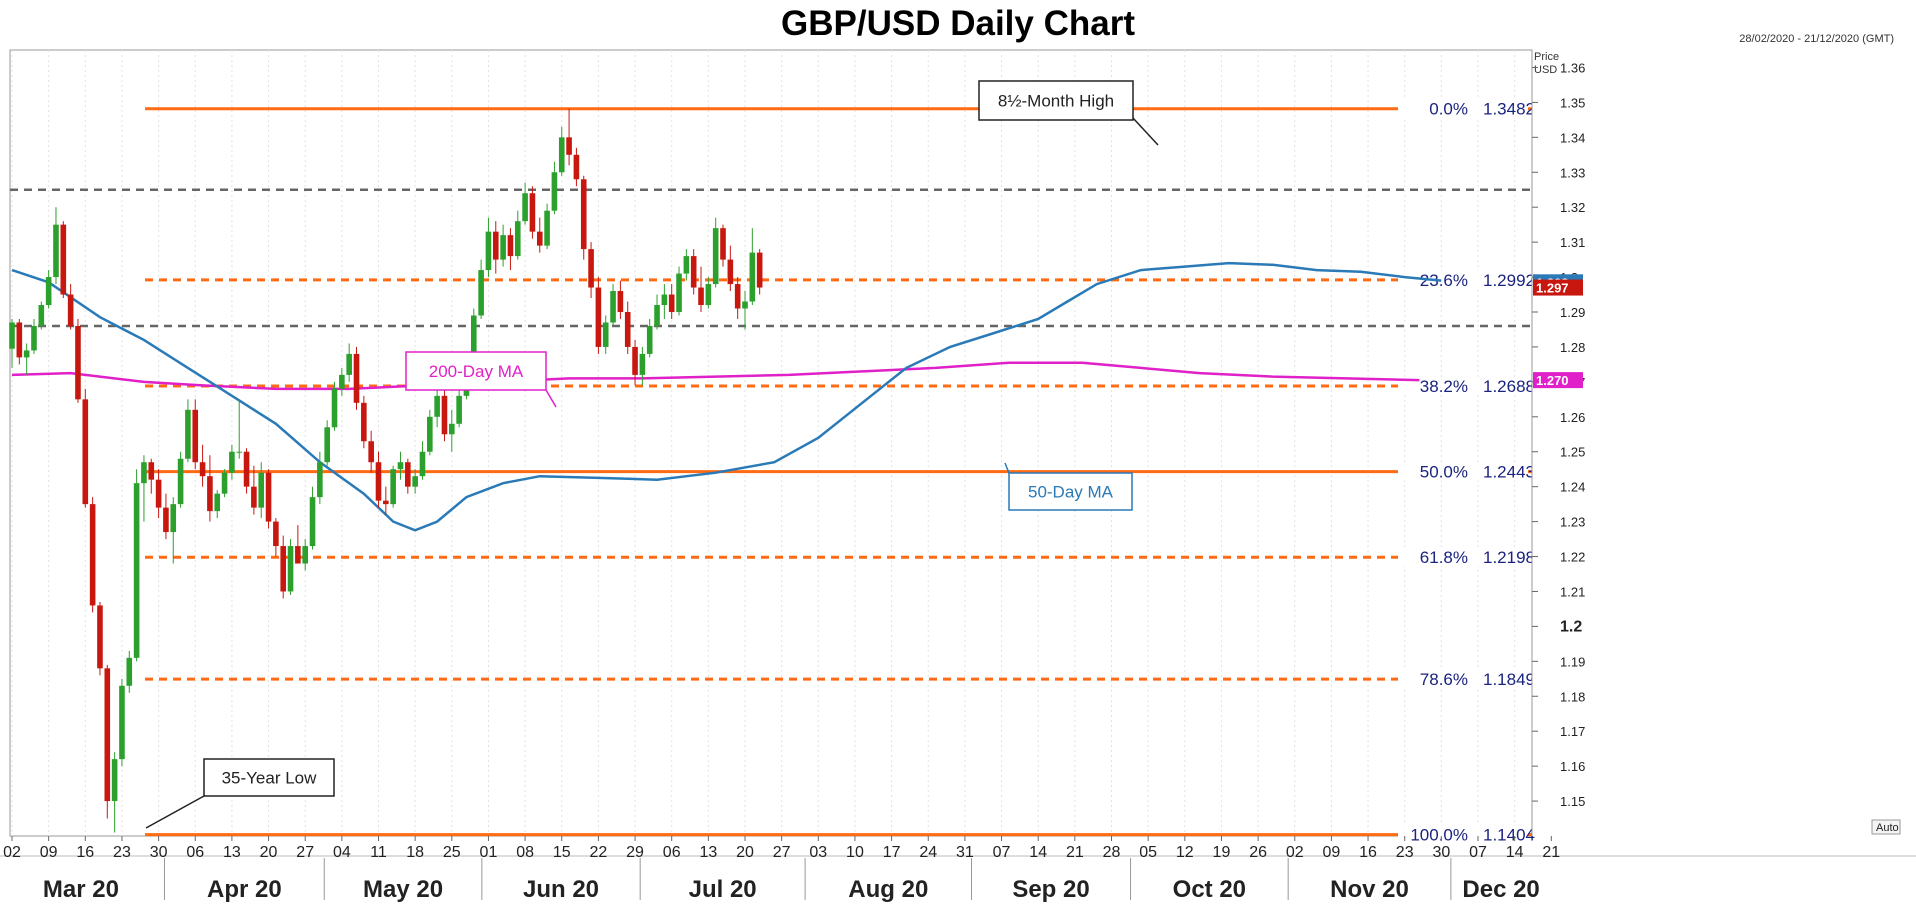  What do you see at coordinates (378, 852) in the screenshot?
I see `x-tick-label: 11` at bounding box center [378, 852].